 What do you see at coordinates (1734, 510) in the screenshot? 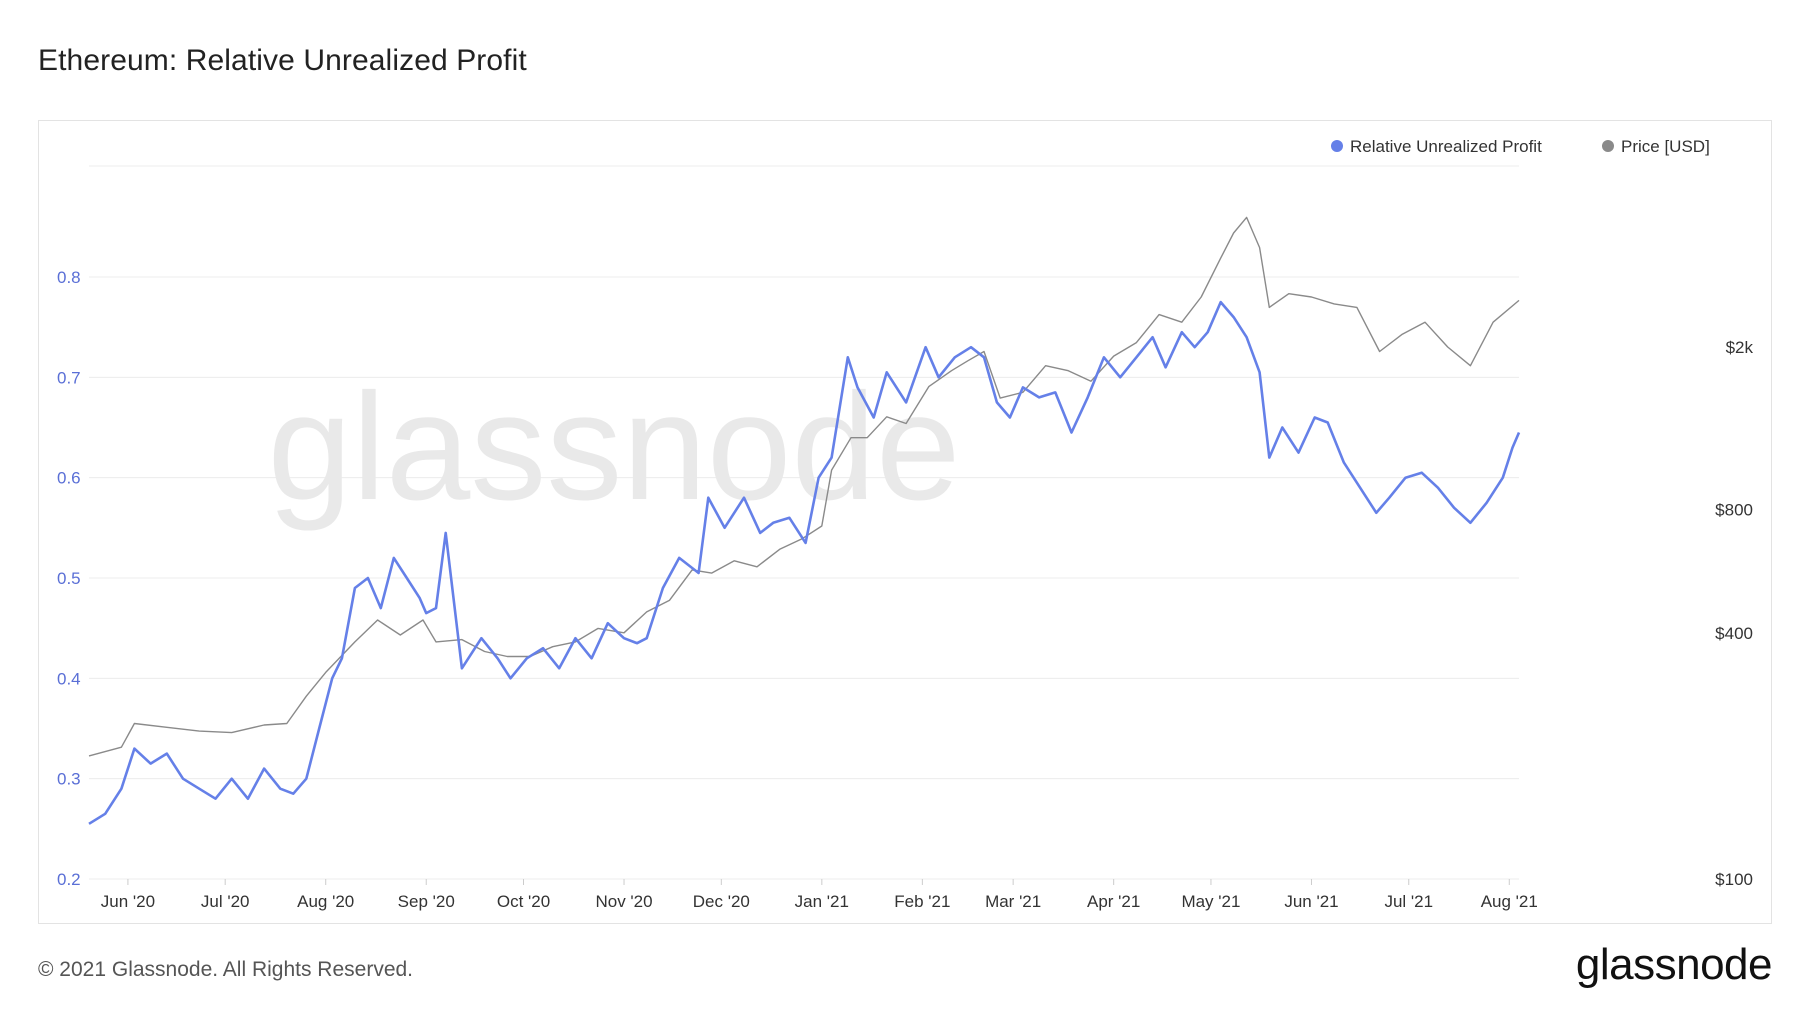
I see `right-tick-label: $800` at bounding box center [1734, 510].